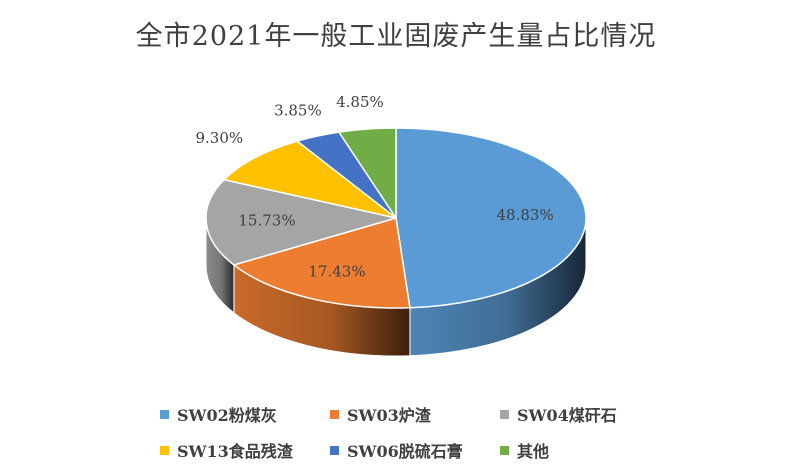 Image resolution: width=792 pixels, height=476 pixels. I want to click on legend-row: SW13食品残渣 SW06脱硫石膏 其他, so click(420, 450).